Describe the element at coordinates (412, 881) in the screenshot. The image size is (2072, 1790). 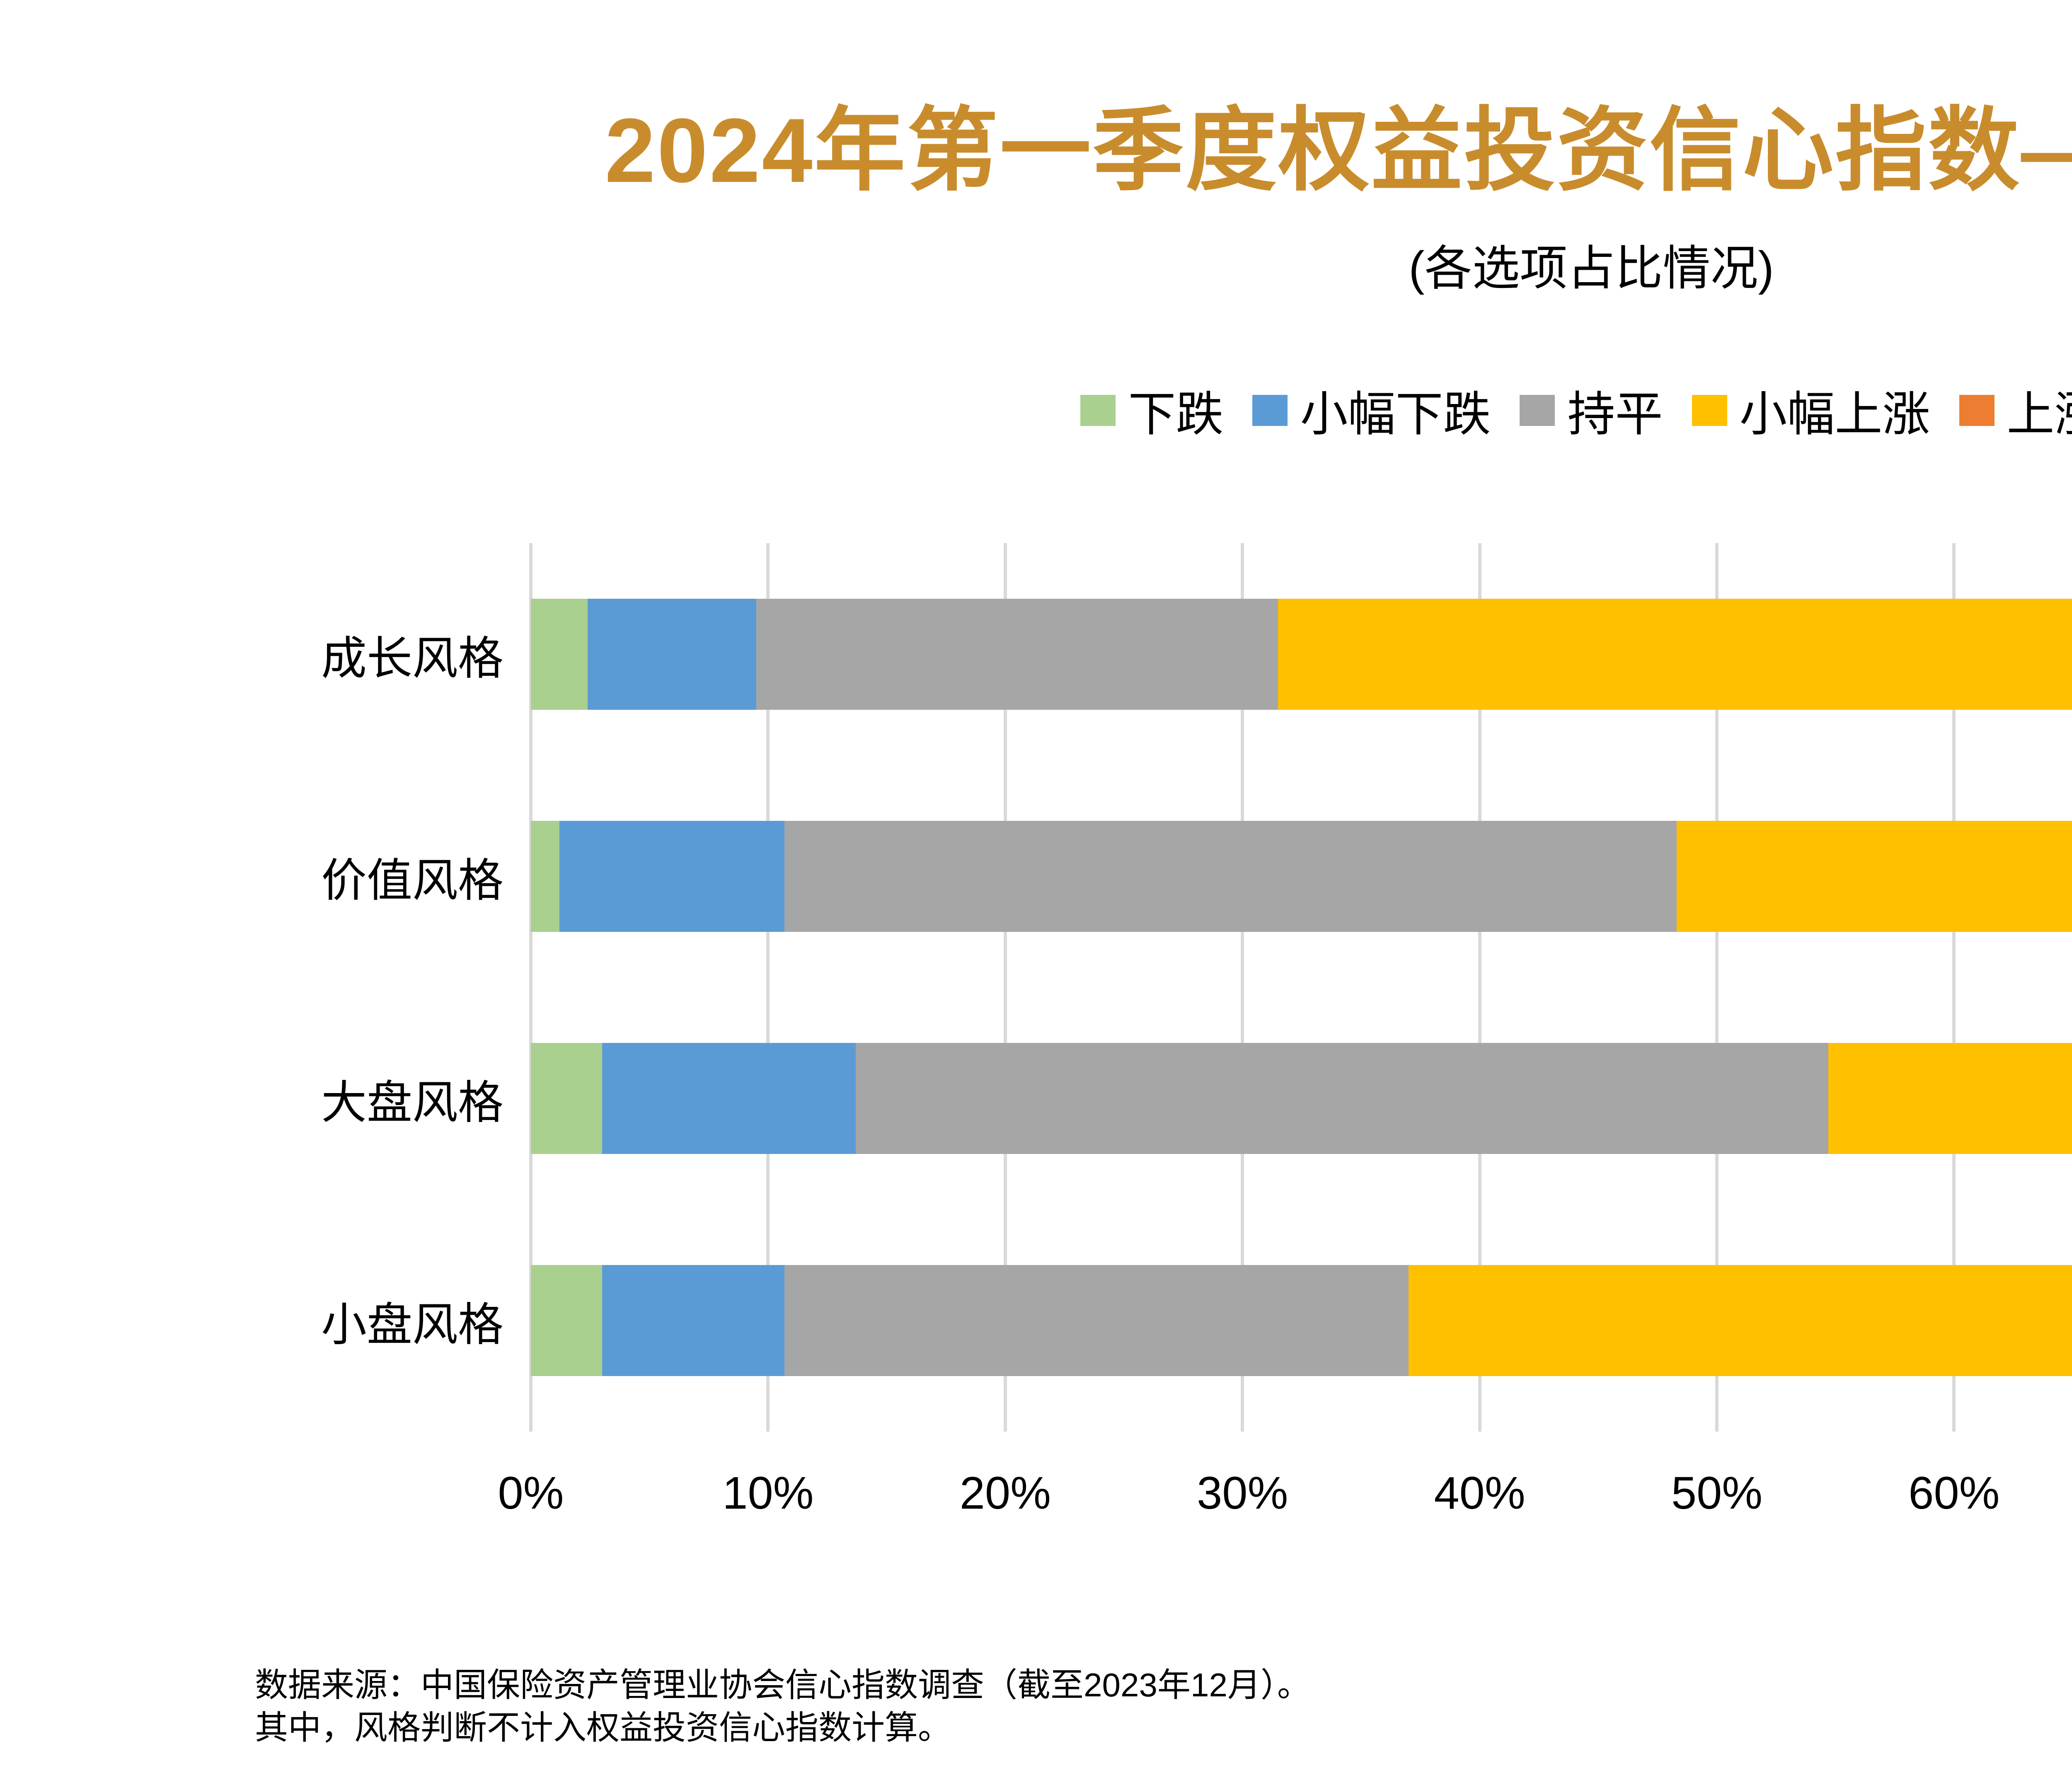
I see `category-label-价值风格: 价值风格` at that location.